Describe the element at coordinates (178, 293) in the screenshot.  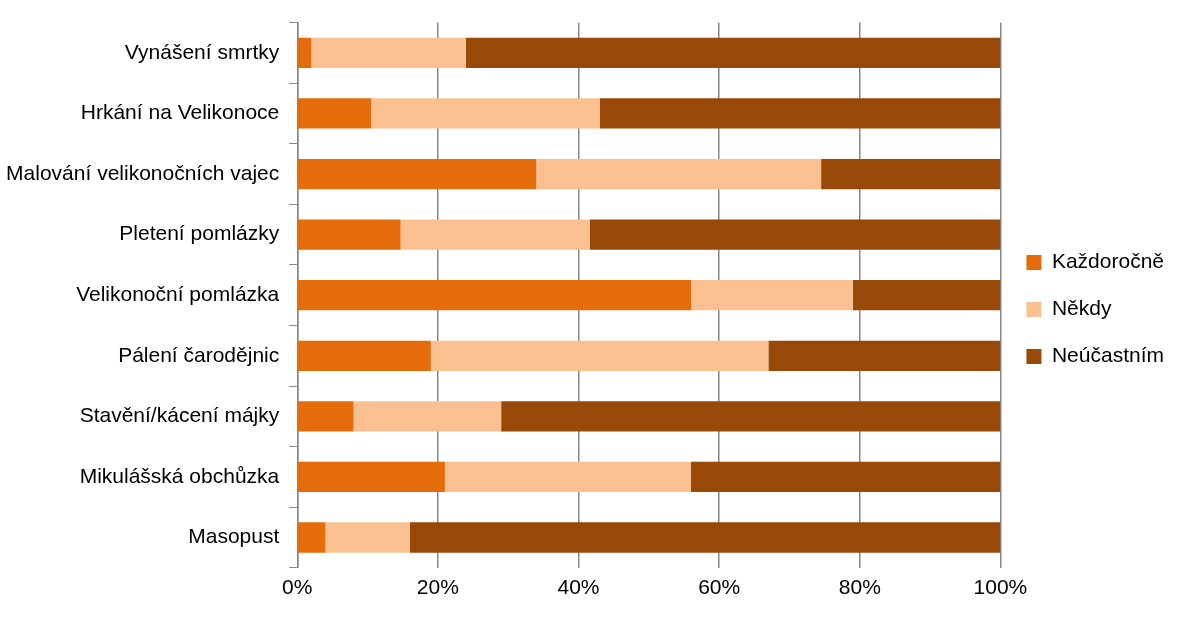
I see `y-tick-label: Velikonoční pomlázka` at that location.